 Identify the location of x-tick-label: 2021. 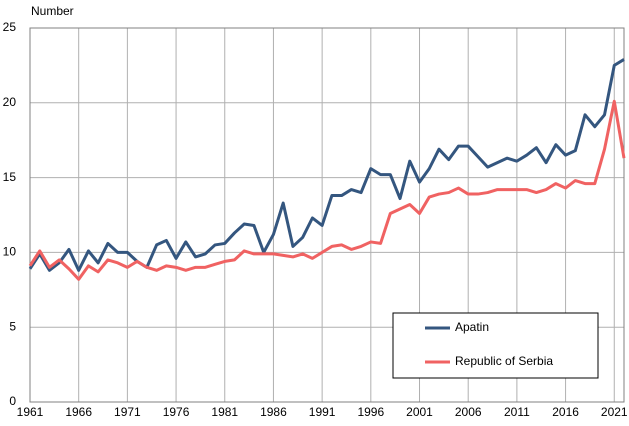
(614, 412).